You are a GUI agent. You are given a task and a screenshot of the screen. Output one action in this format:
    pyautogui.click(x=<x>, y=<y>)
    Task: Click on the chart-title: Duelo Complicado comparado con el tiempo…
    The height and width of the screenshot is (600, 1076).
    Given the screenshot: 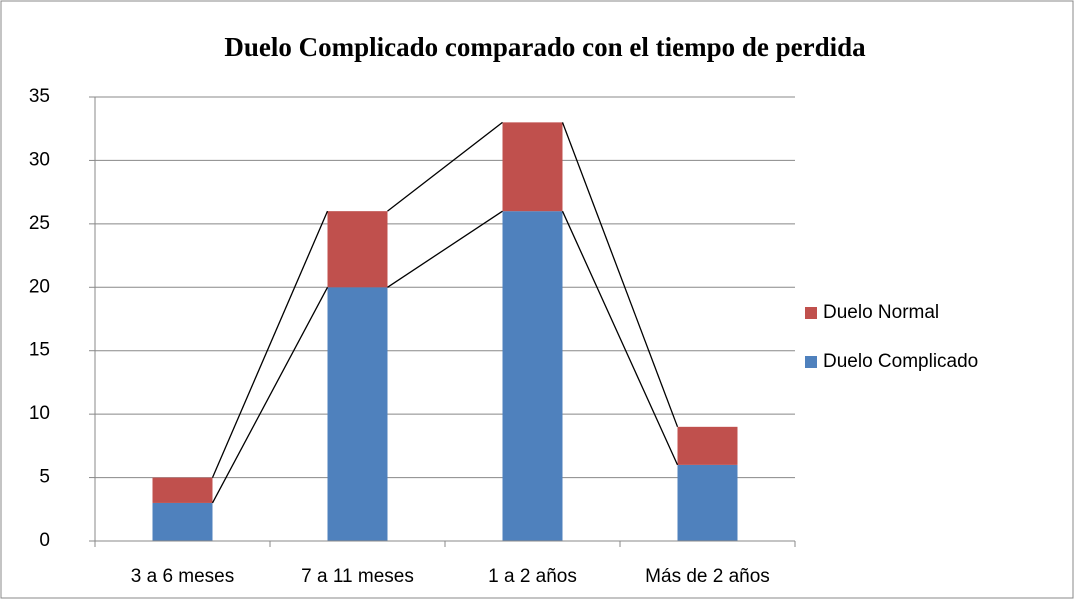 What is the action you would take?
    pyautogui.click(x=545, y=47)
    